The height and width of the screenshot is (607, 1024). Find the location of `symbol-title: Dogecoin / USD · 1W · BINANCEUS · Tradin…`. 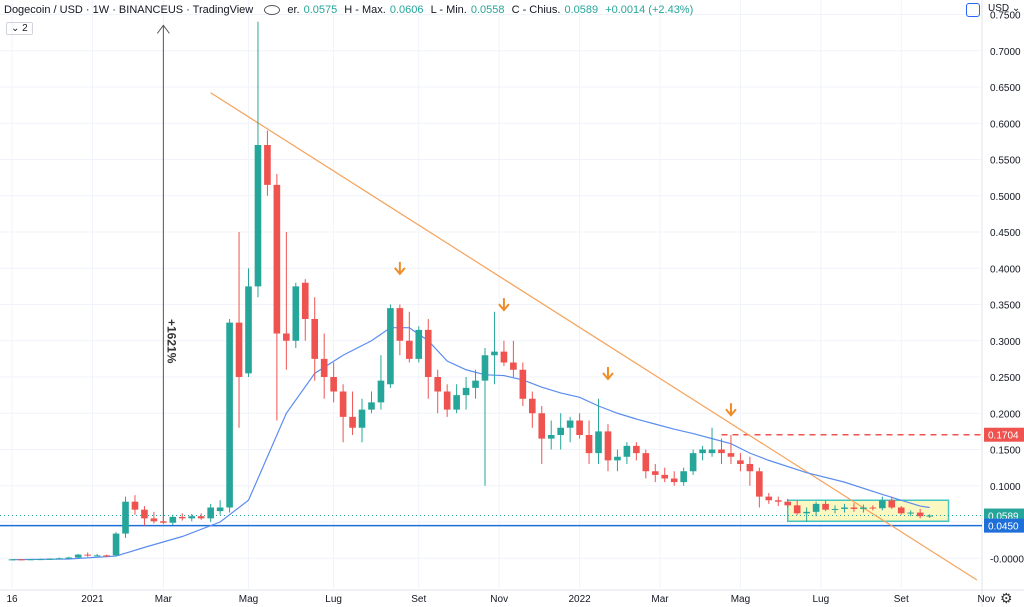

symbol-title: Dogecoin / USD · 1W · BINANCEUS · Tradin… is located at coordinates (129, 10).